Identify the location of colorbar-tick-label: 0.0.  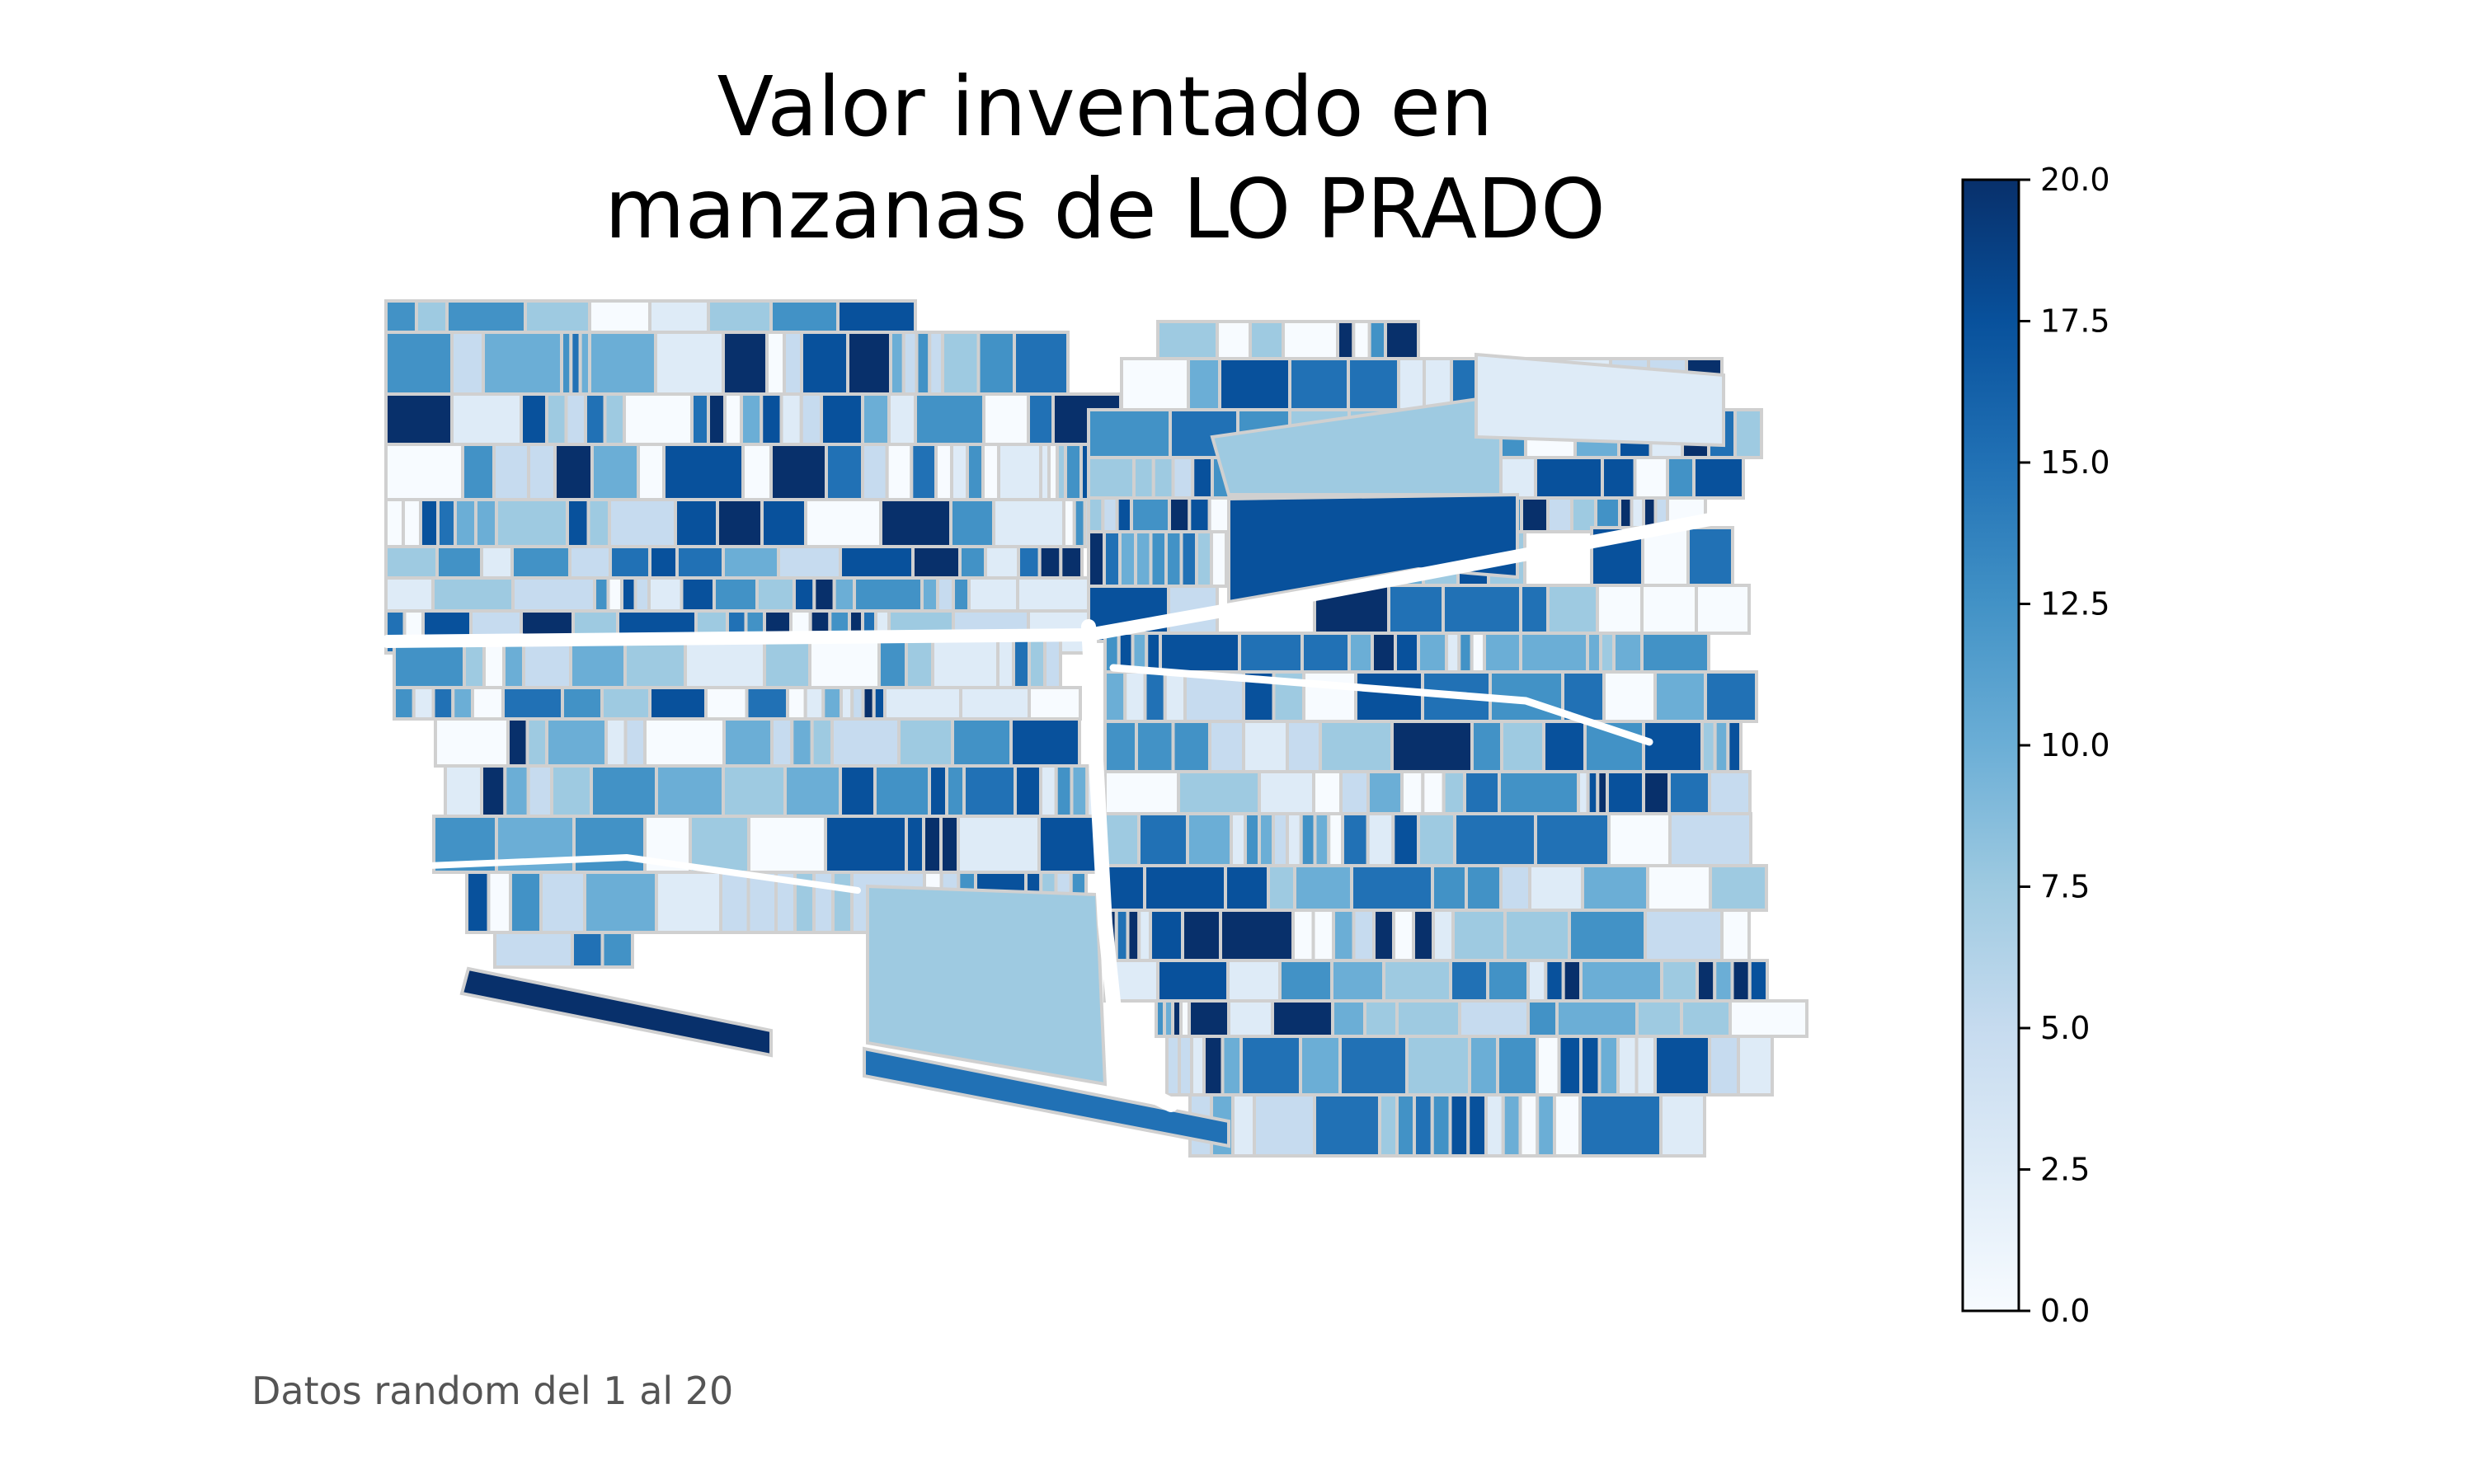
(2065, 1311).